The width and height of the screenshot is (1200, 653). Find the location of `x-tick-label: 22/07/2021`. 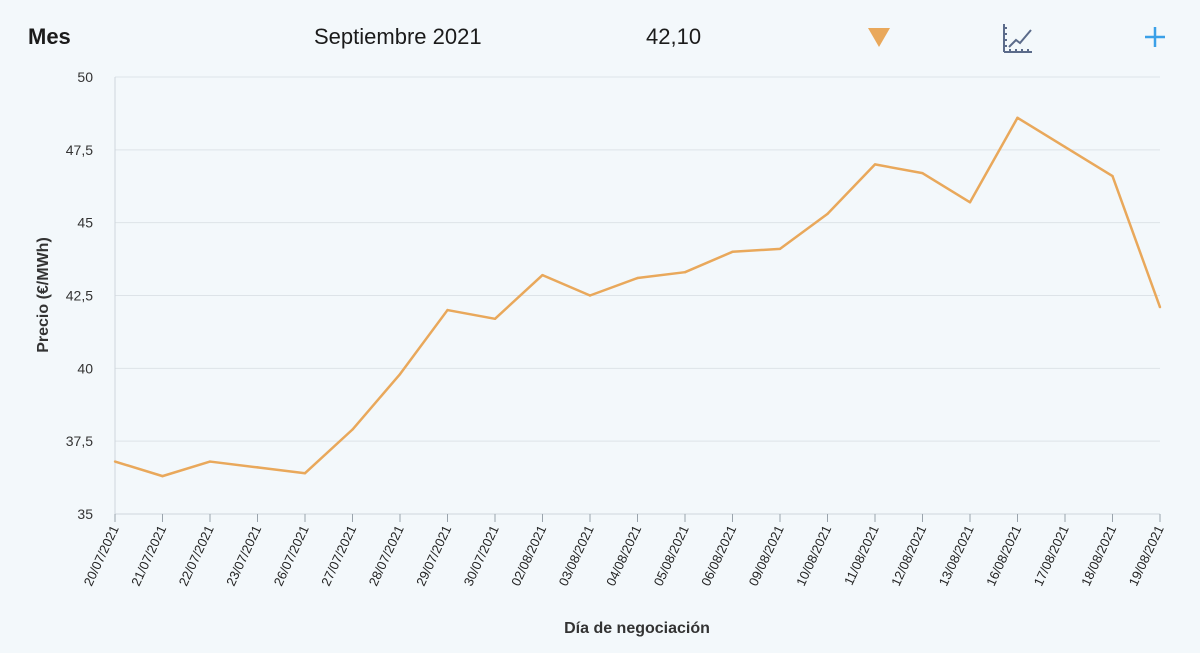

x-tick-label: 22/07/2021 is located at coordinates (196, 555).